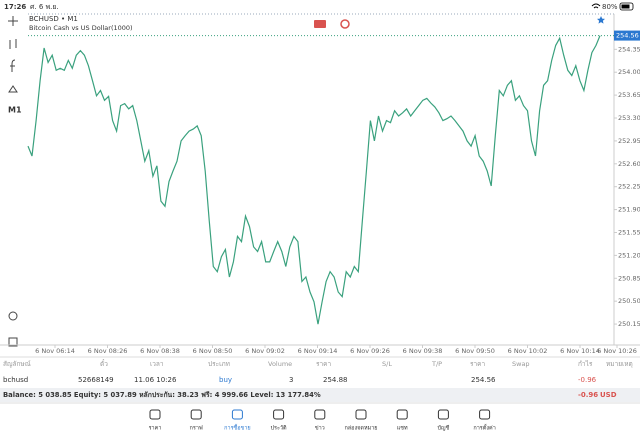 The image size is (640, 447). What do you see at coordinates (55, 351) in the screenshot?
I see `x-tick-label: 6 Nov 06:14` at bounding box center [55, 351].